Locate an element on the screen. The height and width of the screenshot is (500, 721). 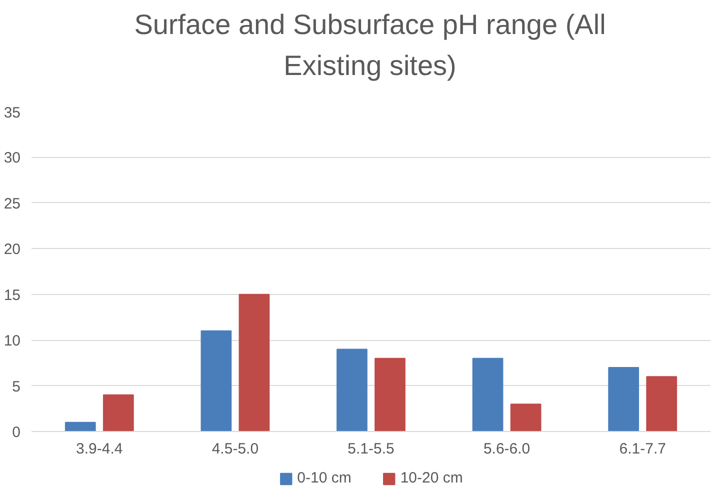
x-tick-label: 6.1-7.7 is located at coordinates (642, 449).